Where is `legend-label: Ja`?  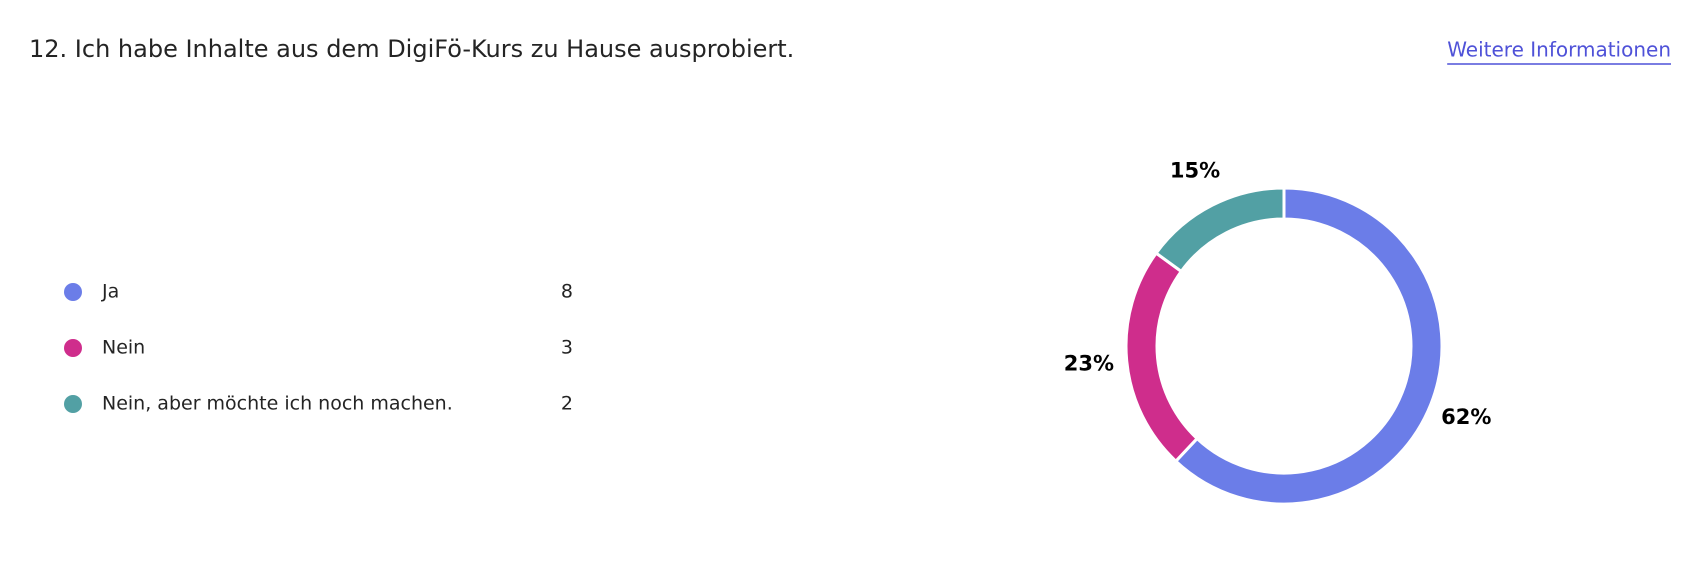 legend-label: Ja is located at coordinates (110, 292).